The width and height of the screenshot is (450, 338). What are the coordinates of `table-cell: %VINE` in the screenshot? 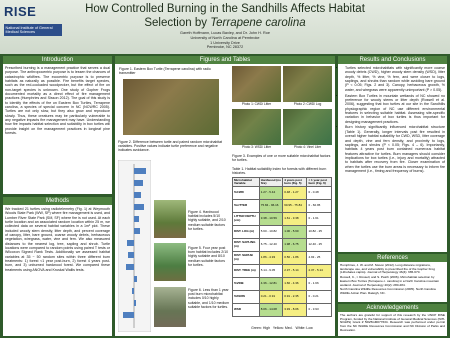 It's located at (246, 283).